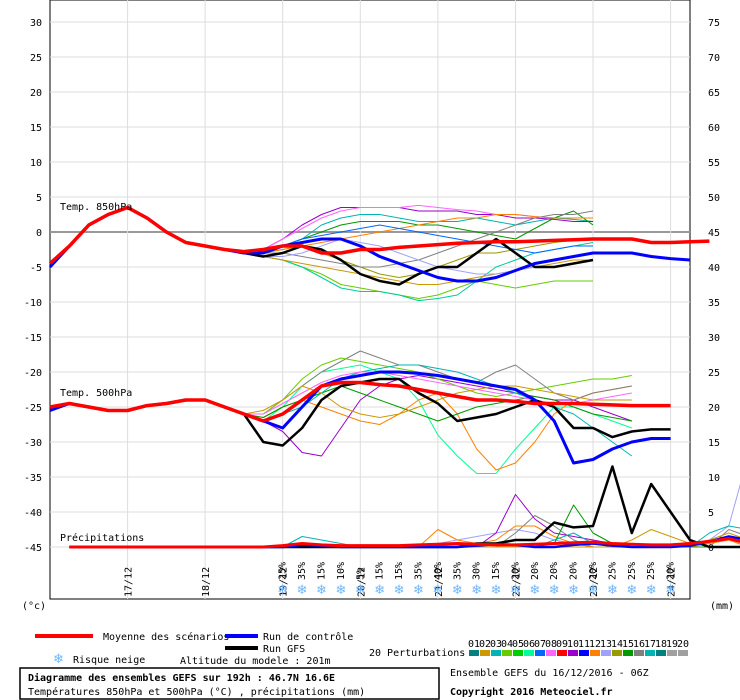 Image resolution: width=740 pixels, height=700 pixels. What do you see at coordinates (714, 198) in the screenshot?
I see `right-tick-label: 50` at bounding box center [714, 198].